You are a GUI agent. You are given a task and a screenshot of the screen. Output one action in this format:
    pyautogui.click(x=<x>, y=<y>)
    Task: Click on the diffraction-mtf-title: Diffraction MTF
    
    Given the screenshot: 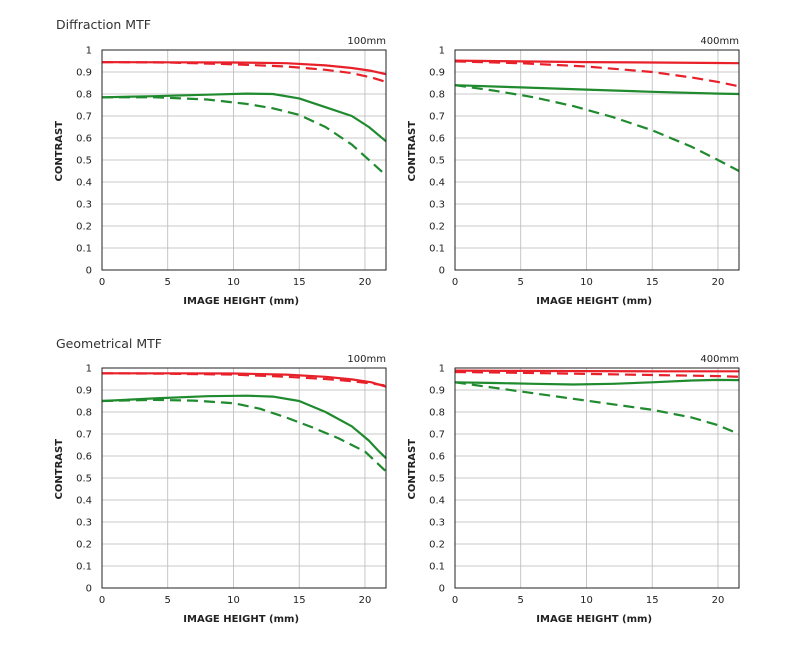 What is the action you would take?
    pyautogui.click(x=103, y=24)
    